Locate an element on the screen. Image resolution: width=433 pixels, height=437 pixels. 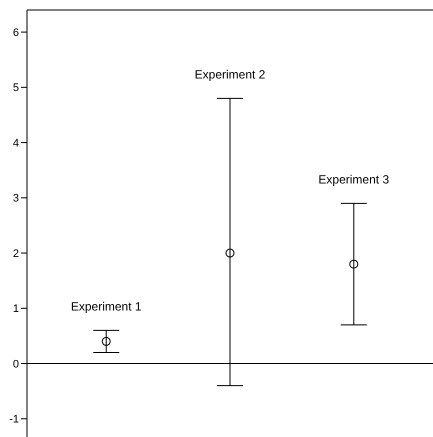
y-tick-label: 0 is located at coordinates (15, 364).